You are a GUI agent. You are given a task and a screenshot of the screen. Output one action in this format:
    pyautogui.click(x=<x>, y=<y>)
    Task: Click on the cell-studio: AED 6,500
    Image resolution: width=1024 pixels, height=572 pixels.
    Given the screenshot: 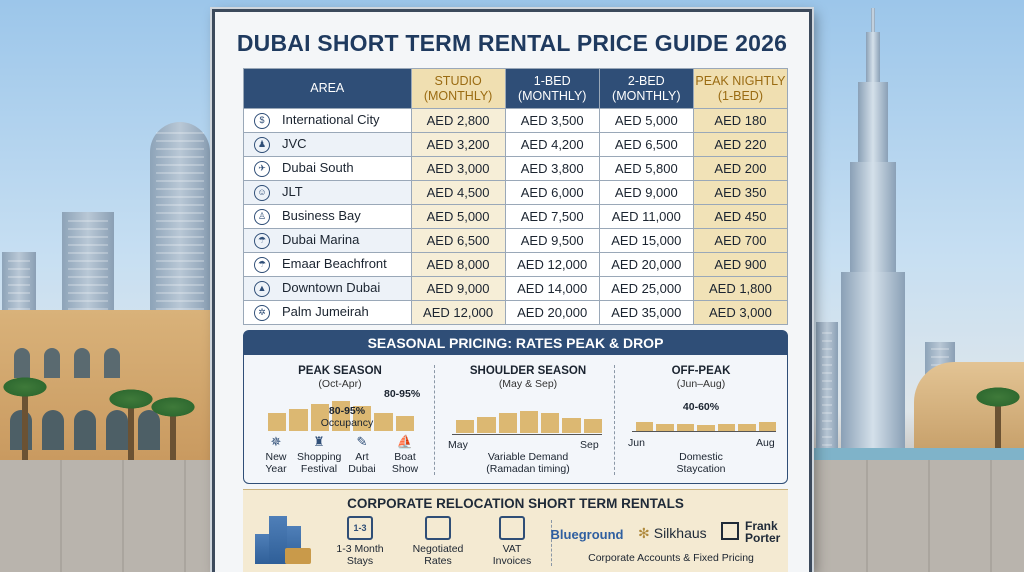 What is the action you would take?
    pyautogui.click(x=458, y=240)
    